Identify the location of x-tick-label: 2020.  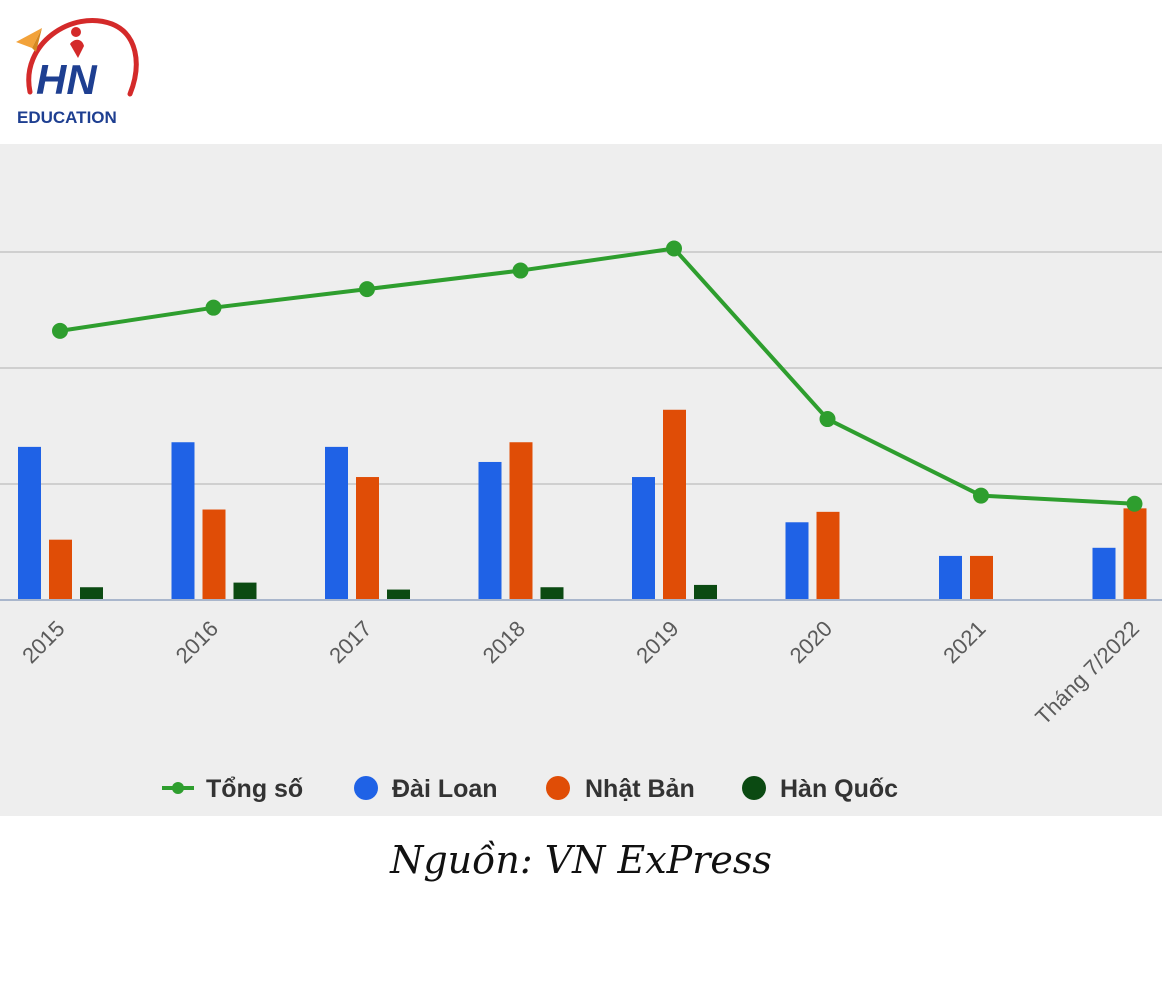
(811, 642).